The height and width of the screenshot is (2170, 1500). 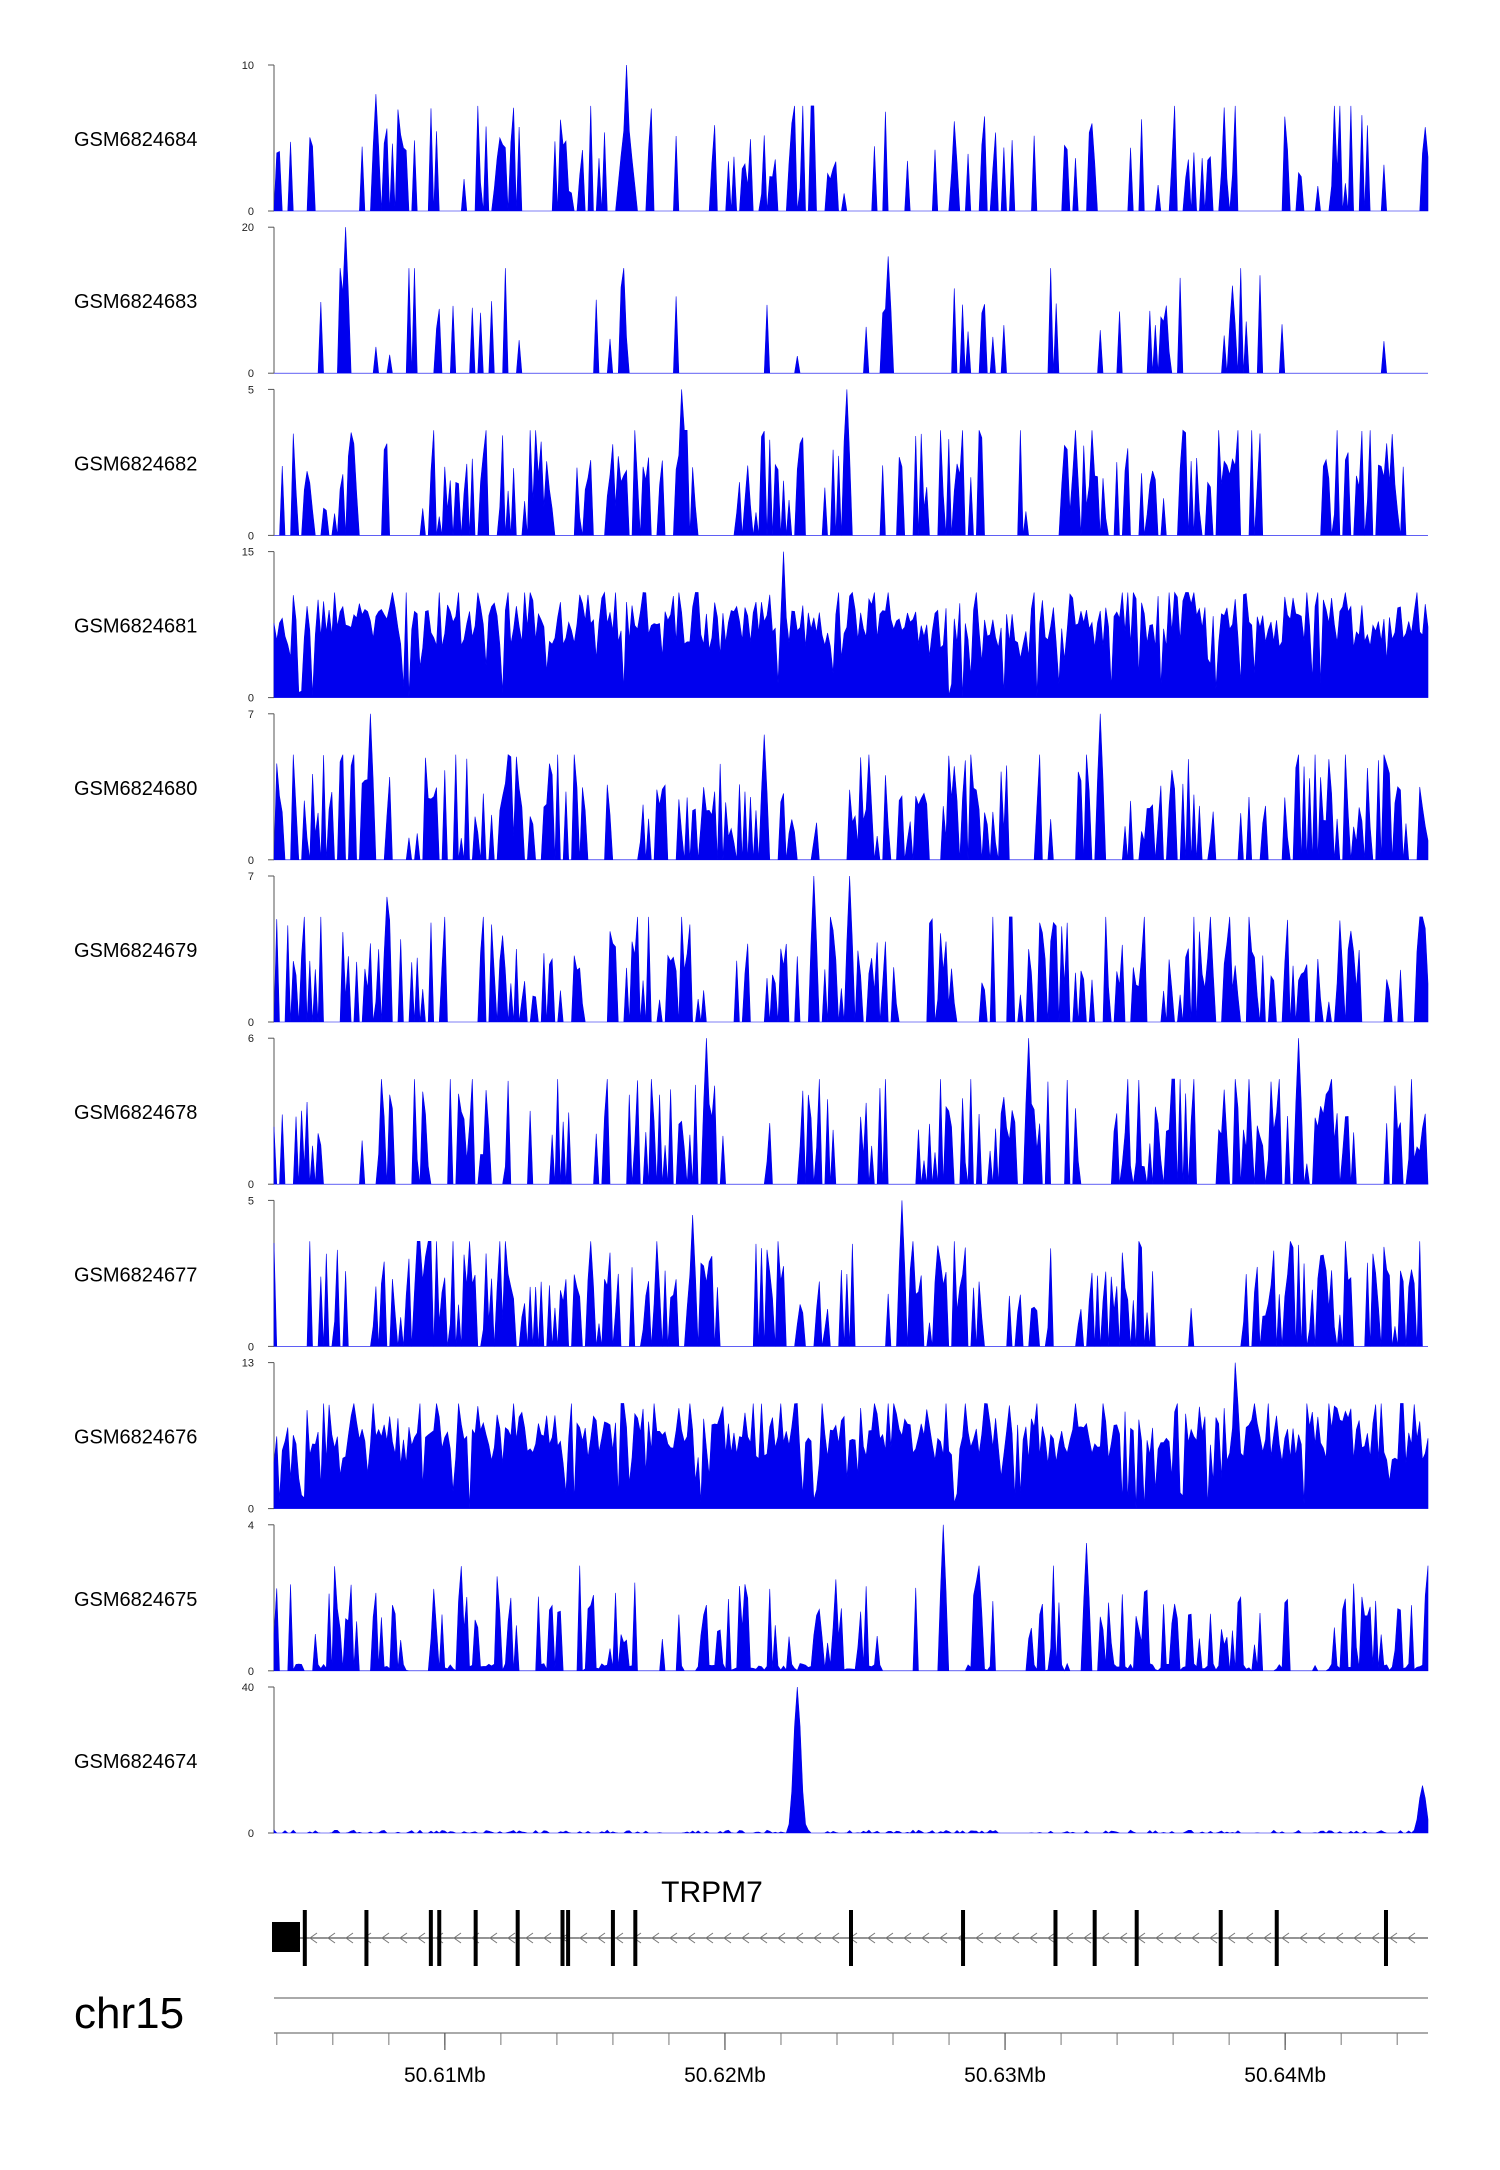 What do you see at coordinates (712, 1892) in the screenshot?
I see `gene-name: TRPM7` at bounding box center [712, 1892].